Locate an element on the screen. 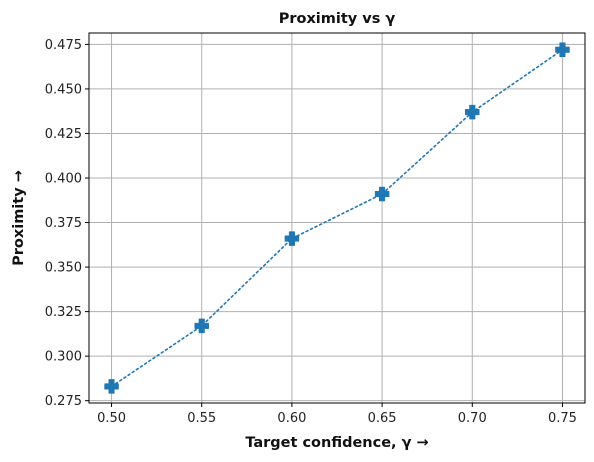 The image size is (594, 462). y-tick-label: 0.325 is located at coordinates (63, 312).